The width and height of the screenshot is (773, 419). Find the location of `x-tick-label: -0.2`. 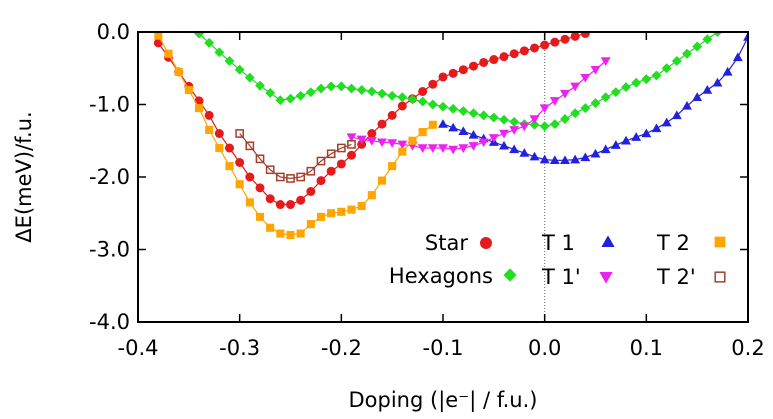

x-tick-label: -0.2 is located at coordinates (341, 348).